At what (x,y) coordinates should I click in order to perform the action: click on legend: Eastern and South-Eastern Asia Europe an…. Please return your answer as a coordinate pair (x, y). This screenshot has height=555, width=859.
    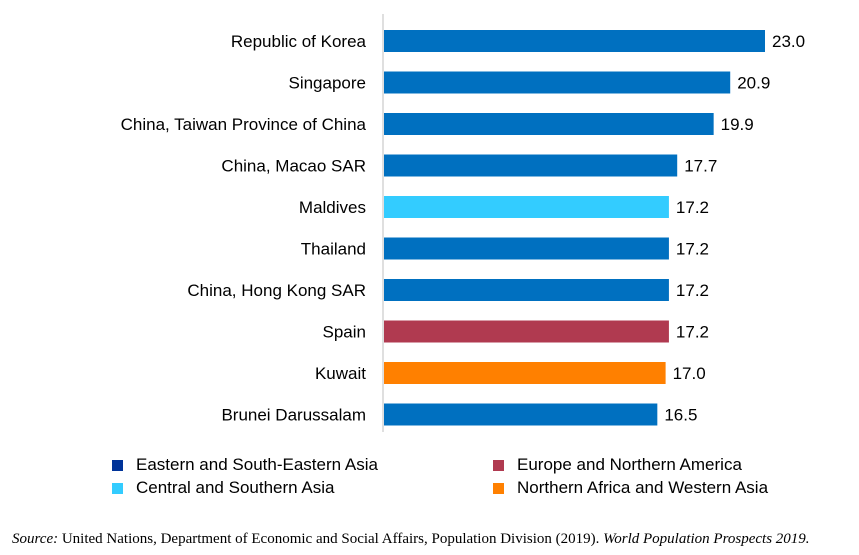
    Looking at the image, I should click on (482, 478).